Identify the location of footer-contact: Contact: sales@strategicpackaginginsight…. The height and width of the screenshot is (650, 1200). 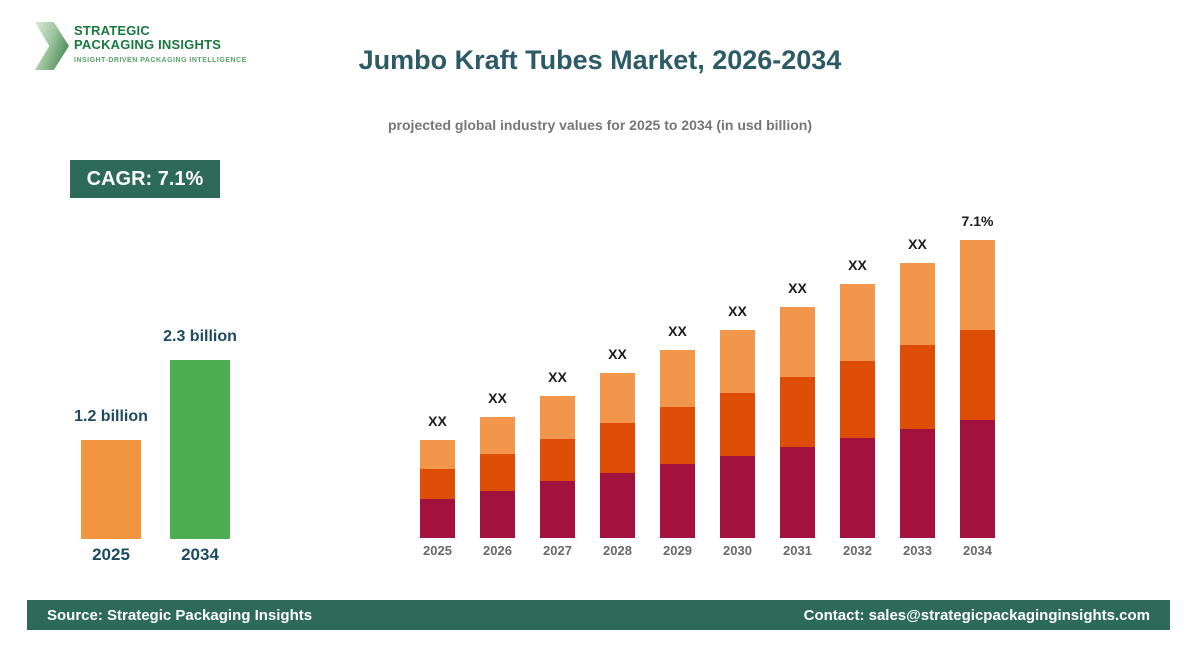
(976, 615).